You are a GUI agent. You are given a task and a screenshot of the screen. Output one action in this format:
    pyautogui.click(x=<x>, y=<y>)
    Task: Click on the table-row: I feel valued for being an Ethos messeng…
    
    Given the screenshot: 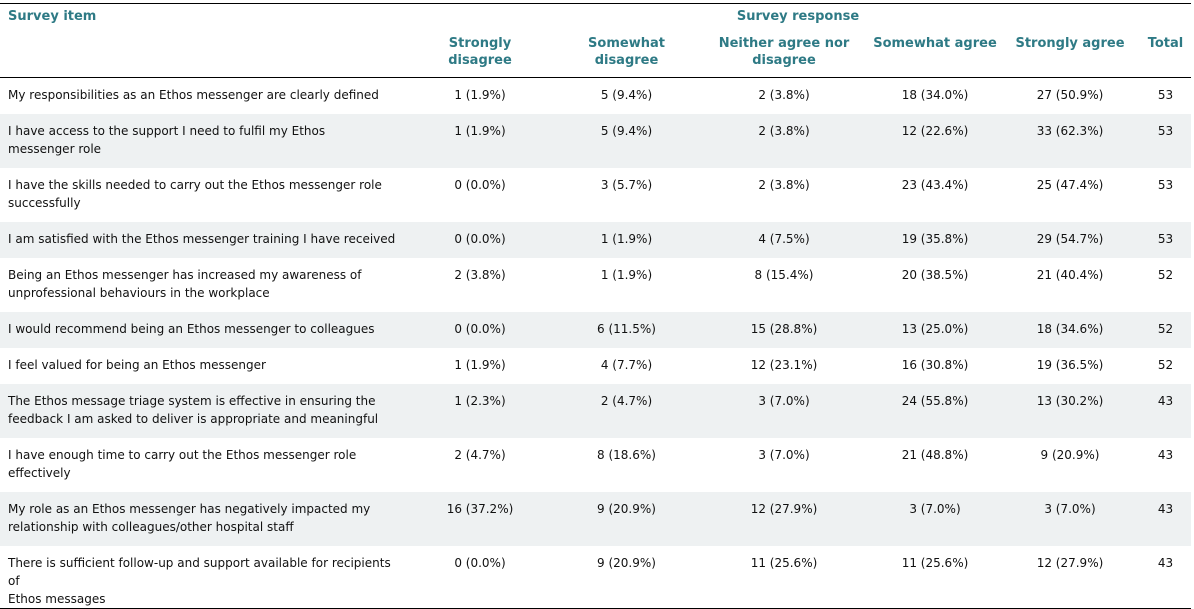 What is the action you would take?
    pyautogui.click(x=595, y=366)
    